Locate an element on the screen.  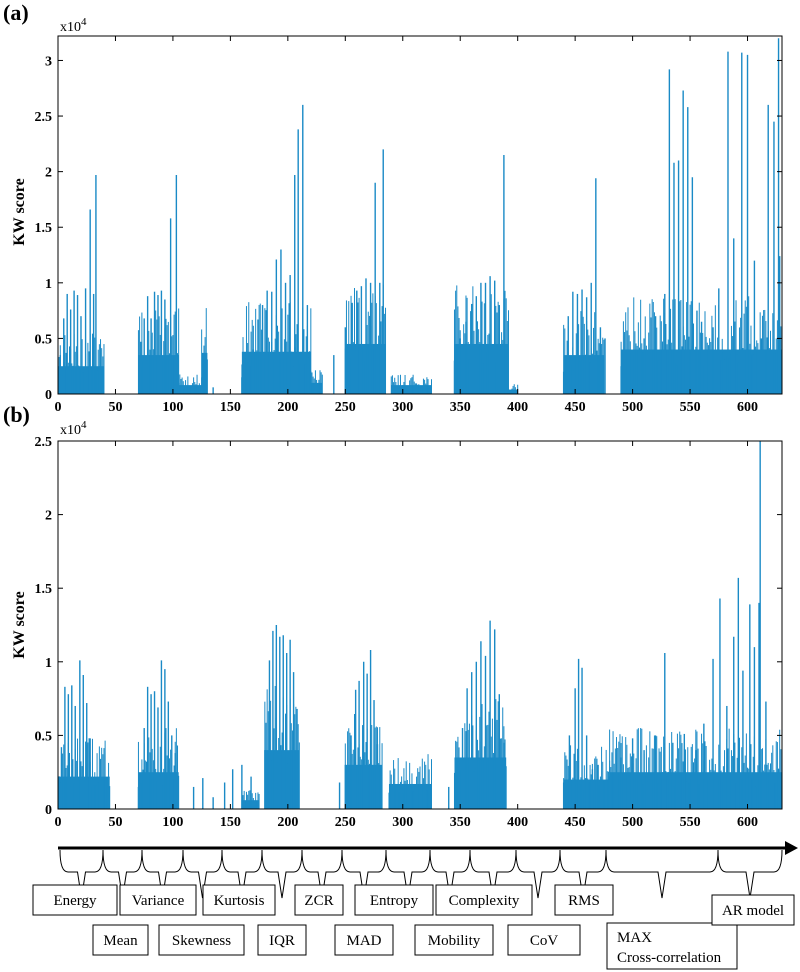
a-ytick-label-6: 3 is located at coordinates (48, 61).